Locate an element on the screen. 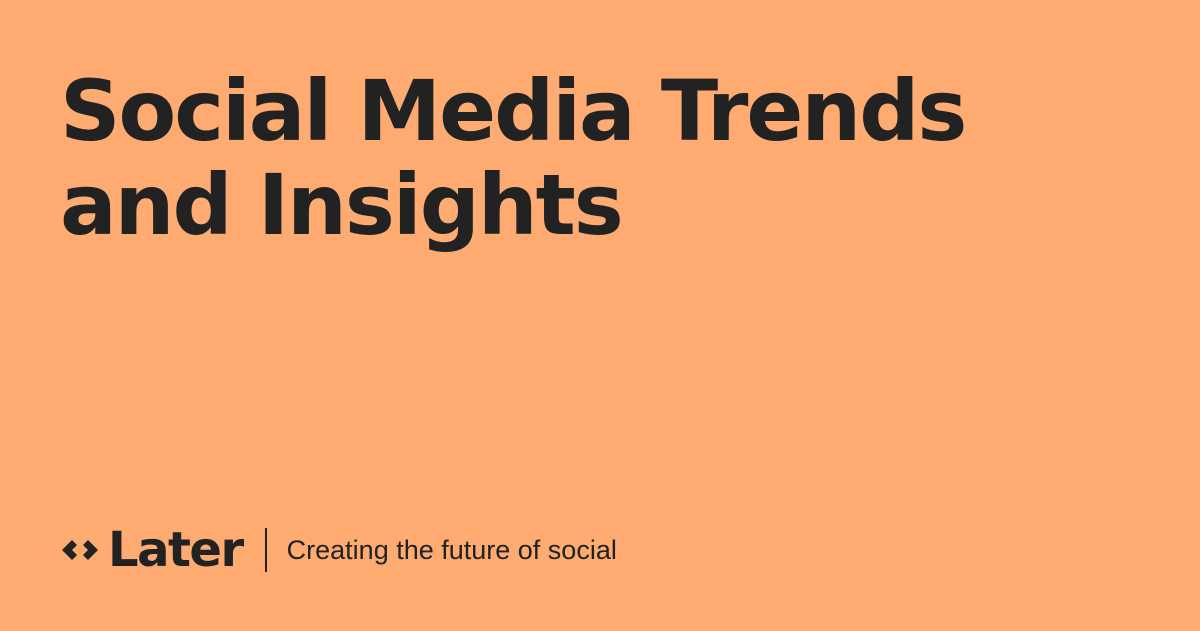 This screenshot has height=631, width=1200. headline-line-1: Social Media Trends is located at coordinates (513, 111).